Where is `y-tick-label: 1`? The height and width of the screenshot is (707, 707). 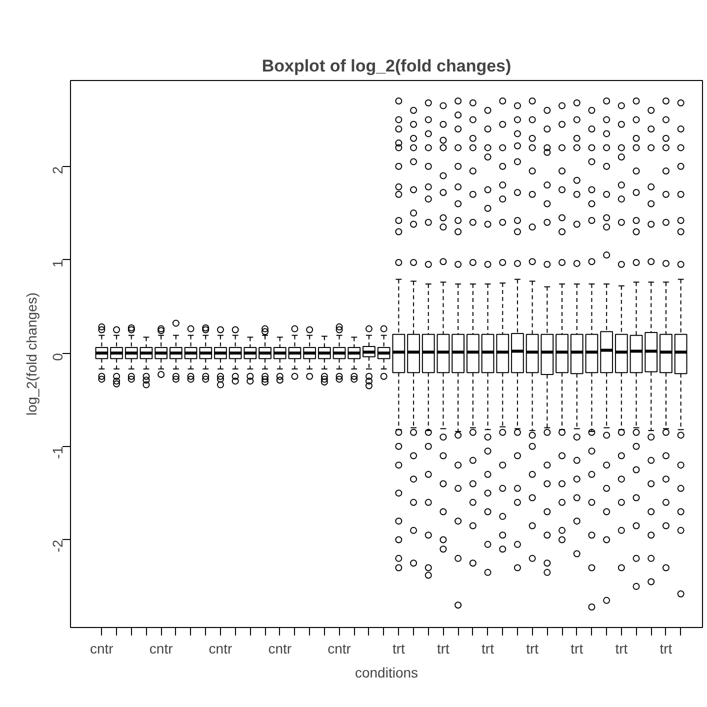 y-tick-label: 1 is located at coordinates (58, 264).